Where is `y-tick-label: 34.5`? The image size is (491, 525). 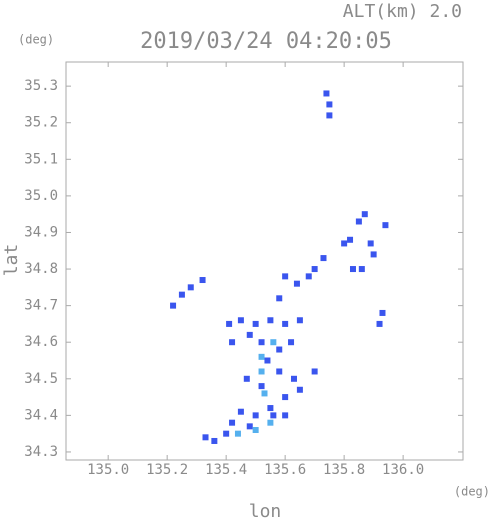 y-tick-label: 34.5 is located at coordinates (41, 379).